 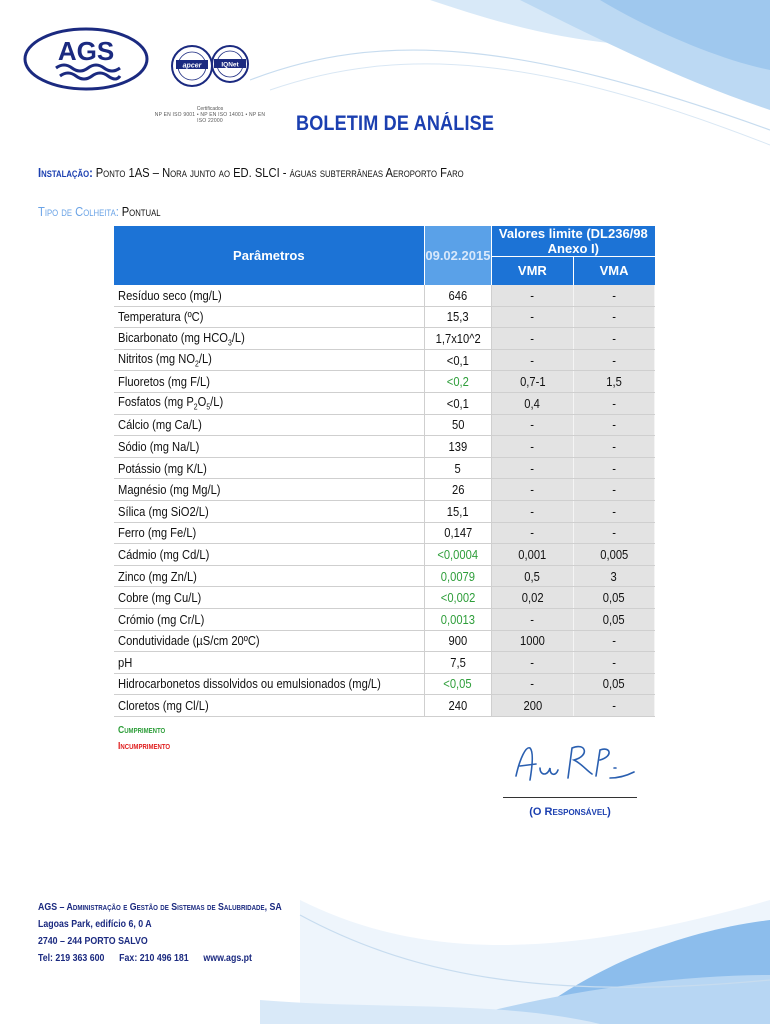 What do you see at coordinates (269, 554) in the screenshot?
I see `parameter-name: Cádmio (mg Cd/L)` at bounding box center [269, 554].